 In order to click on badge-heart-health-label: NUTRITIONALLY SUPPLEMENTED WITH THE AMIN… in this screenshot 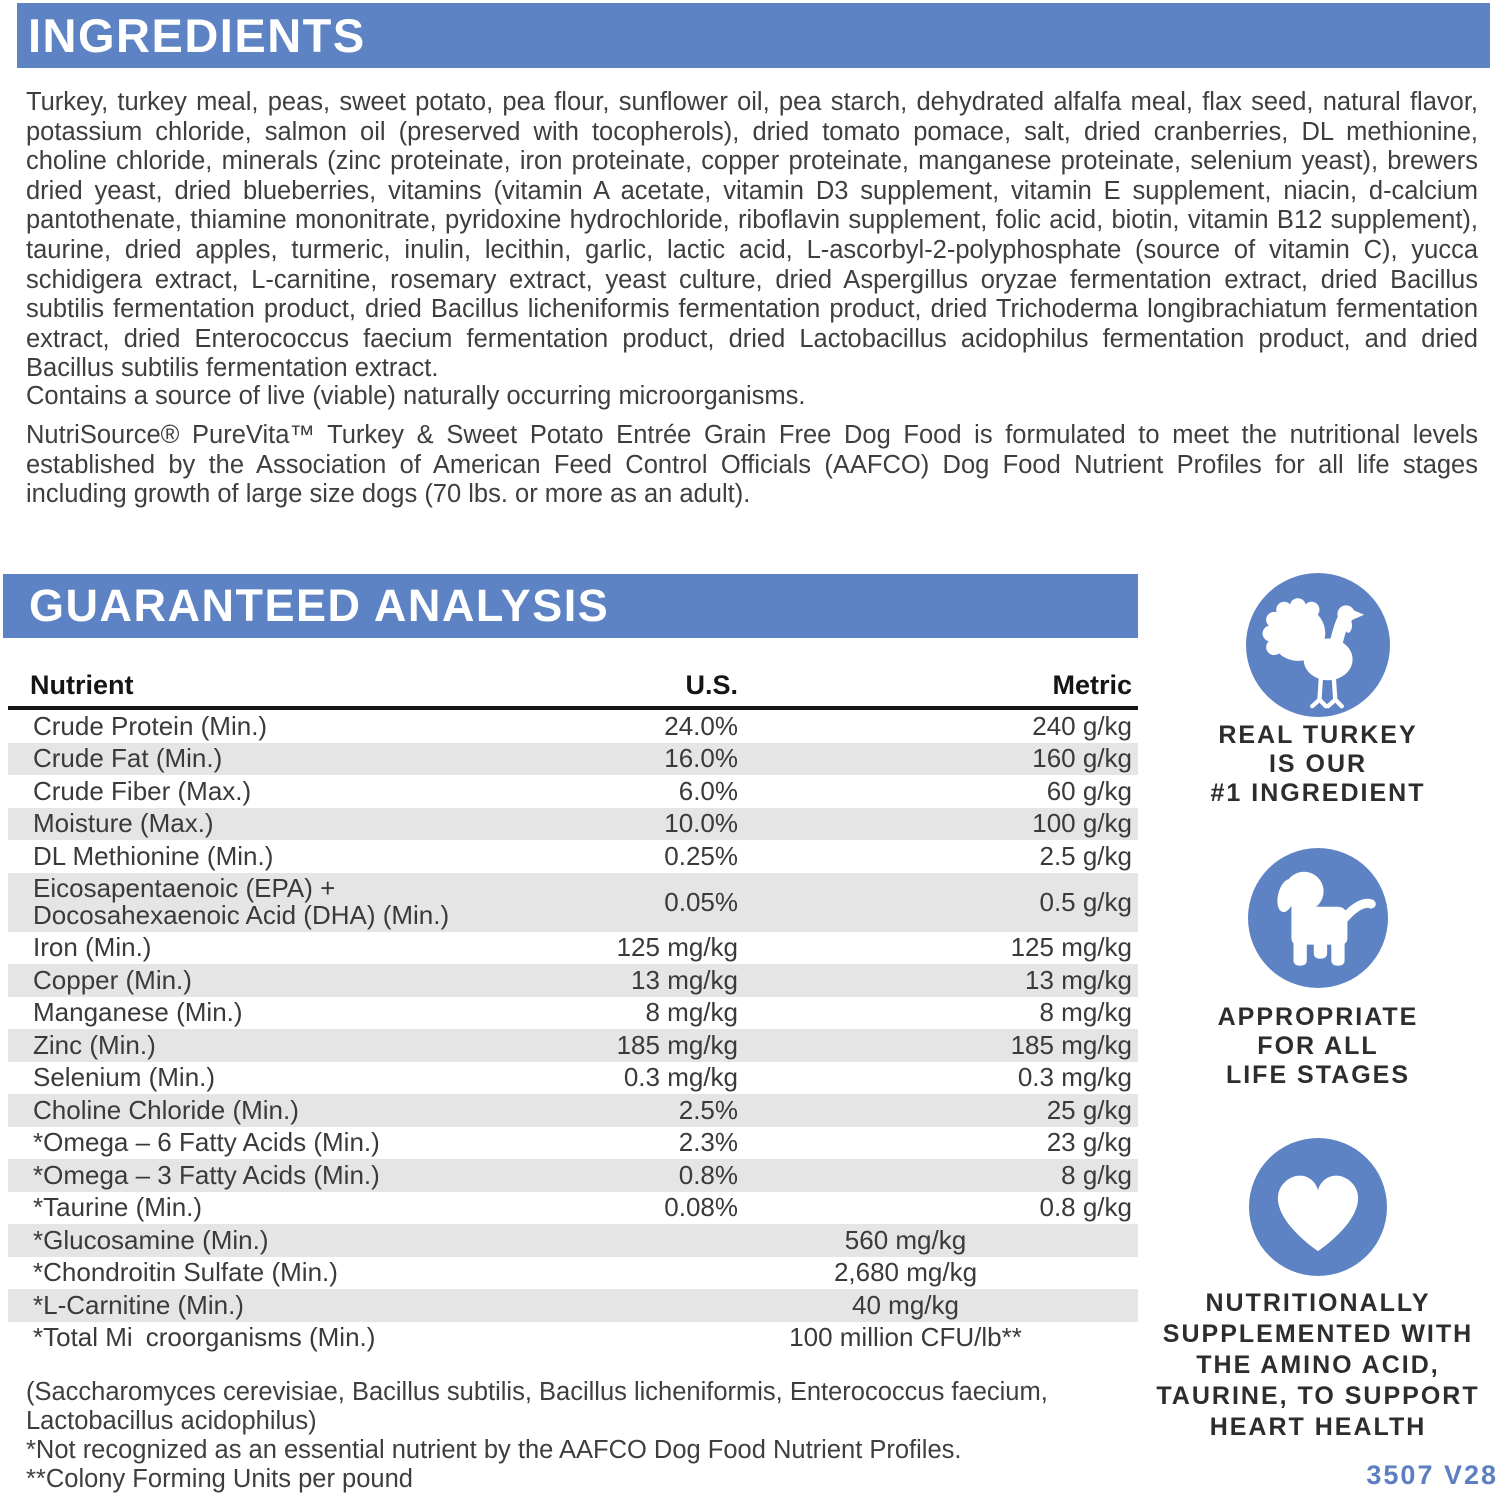, I will do `click(1318, 1365)`.